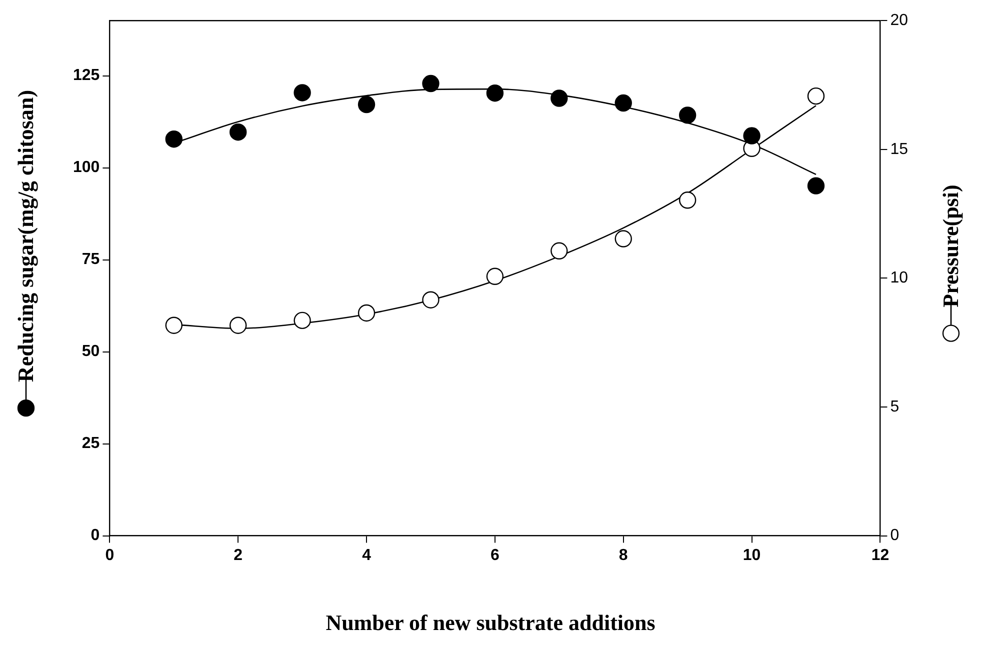  I want to click on x-tick-label: 8, so click(623, 555).